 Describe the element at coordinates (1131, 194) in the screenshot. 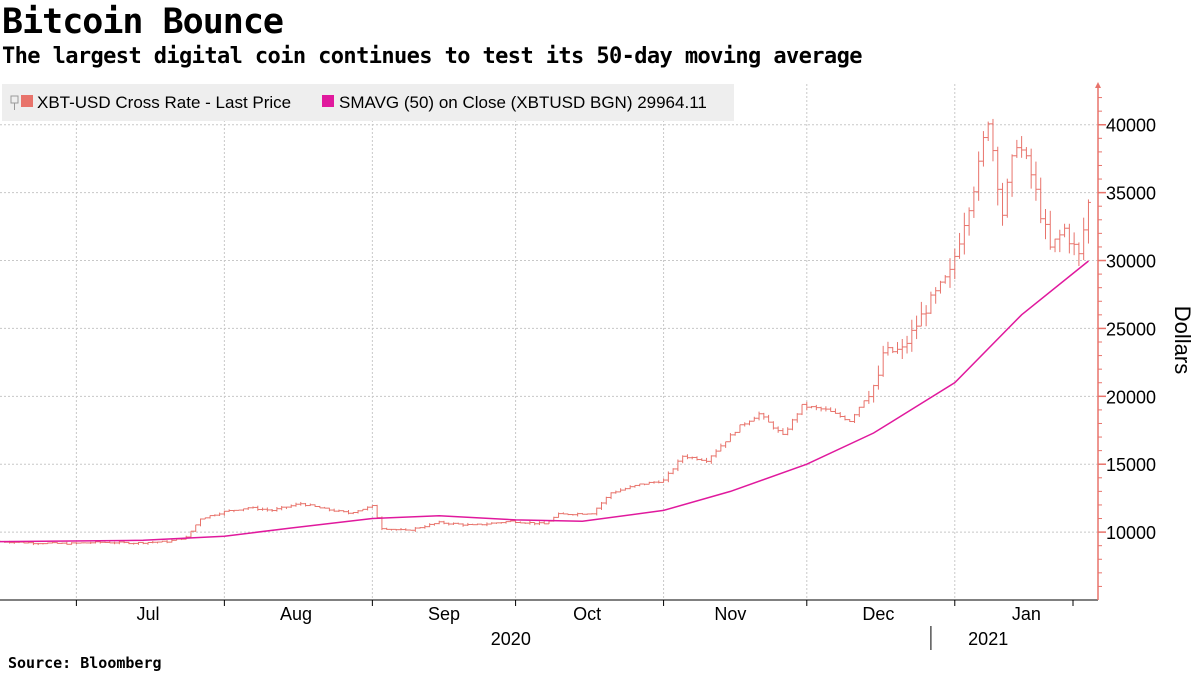

I see `y-tick-label: 35000` at that location.